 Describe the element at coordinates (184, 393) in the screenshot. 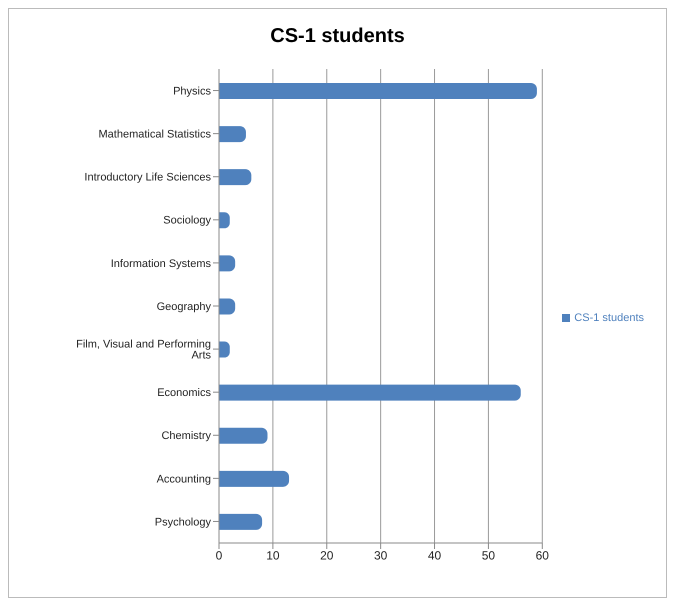

I see `y-tick-label: Economics` at that location.